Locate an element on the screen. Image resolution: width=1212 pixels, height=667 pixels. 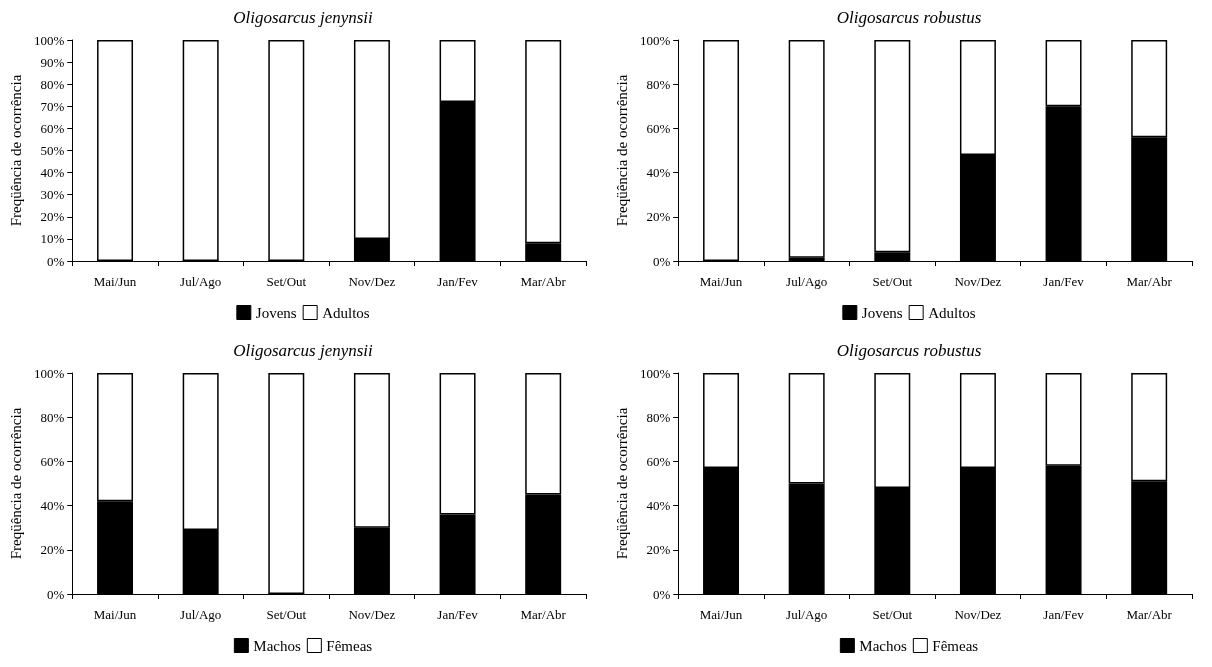
y-tick-label: 30% is located at coordinates (52, 195).